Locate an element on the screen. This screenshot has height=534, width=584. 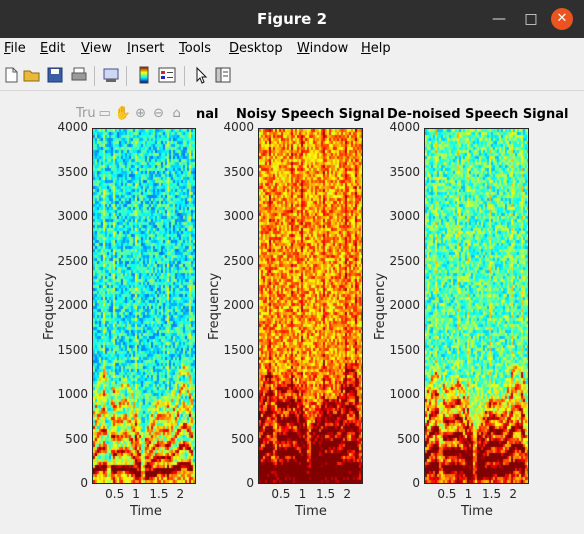
spectrogram-noisy is located at coordinates (310, 306).